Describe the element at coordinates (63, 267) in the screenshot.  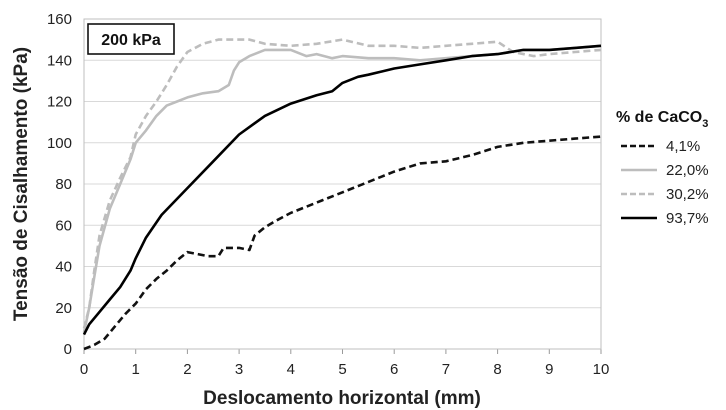
I see `y-tick-label: 40` at that location.